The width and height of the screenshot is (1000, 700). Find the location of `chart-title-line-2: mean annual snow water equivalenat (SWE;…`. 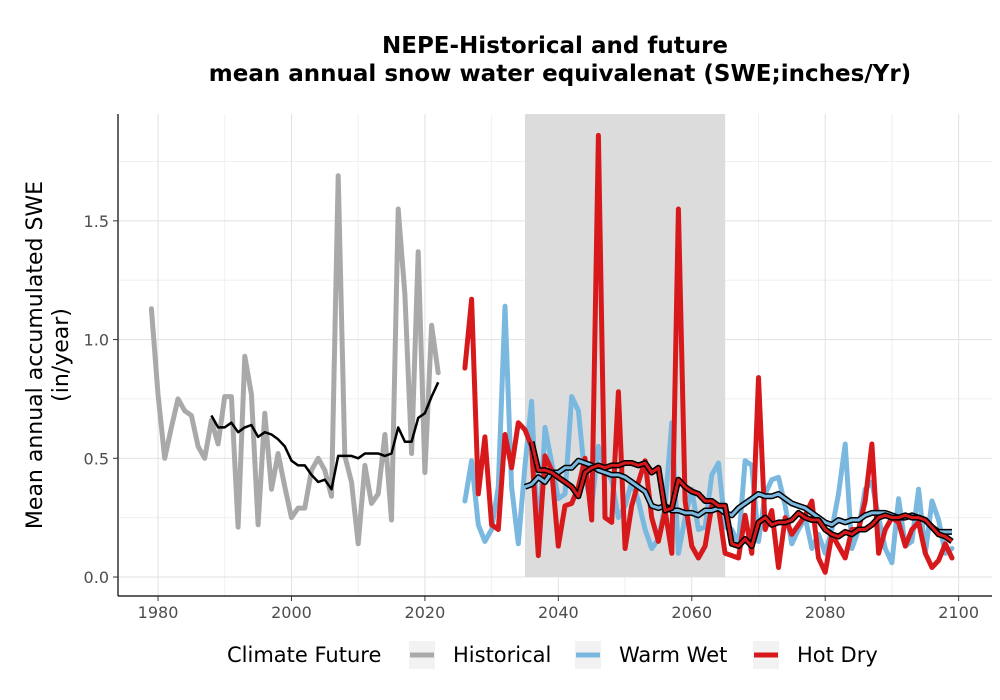

chart-title-line-2: mean annual snow water equivalenat (SWE;… is located at coordinates (560, 74).